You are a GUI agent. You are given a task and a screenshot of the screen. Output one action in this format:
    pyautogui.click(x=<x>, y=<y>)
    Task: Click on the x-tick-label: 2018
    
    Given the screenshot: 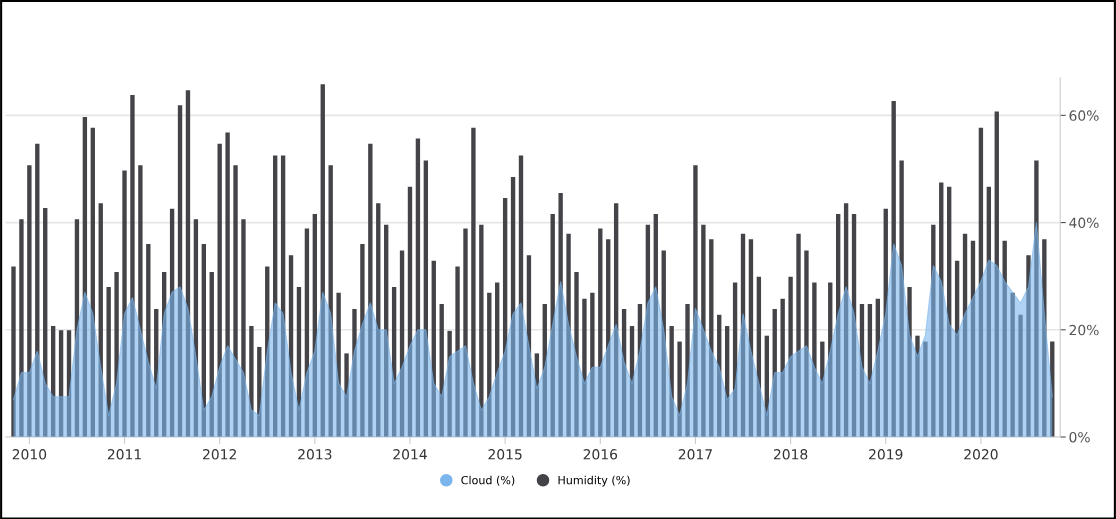 What is the action you would take?
    pyautogui.click(x=790, y=454)
    